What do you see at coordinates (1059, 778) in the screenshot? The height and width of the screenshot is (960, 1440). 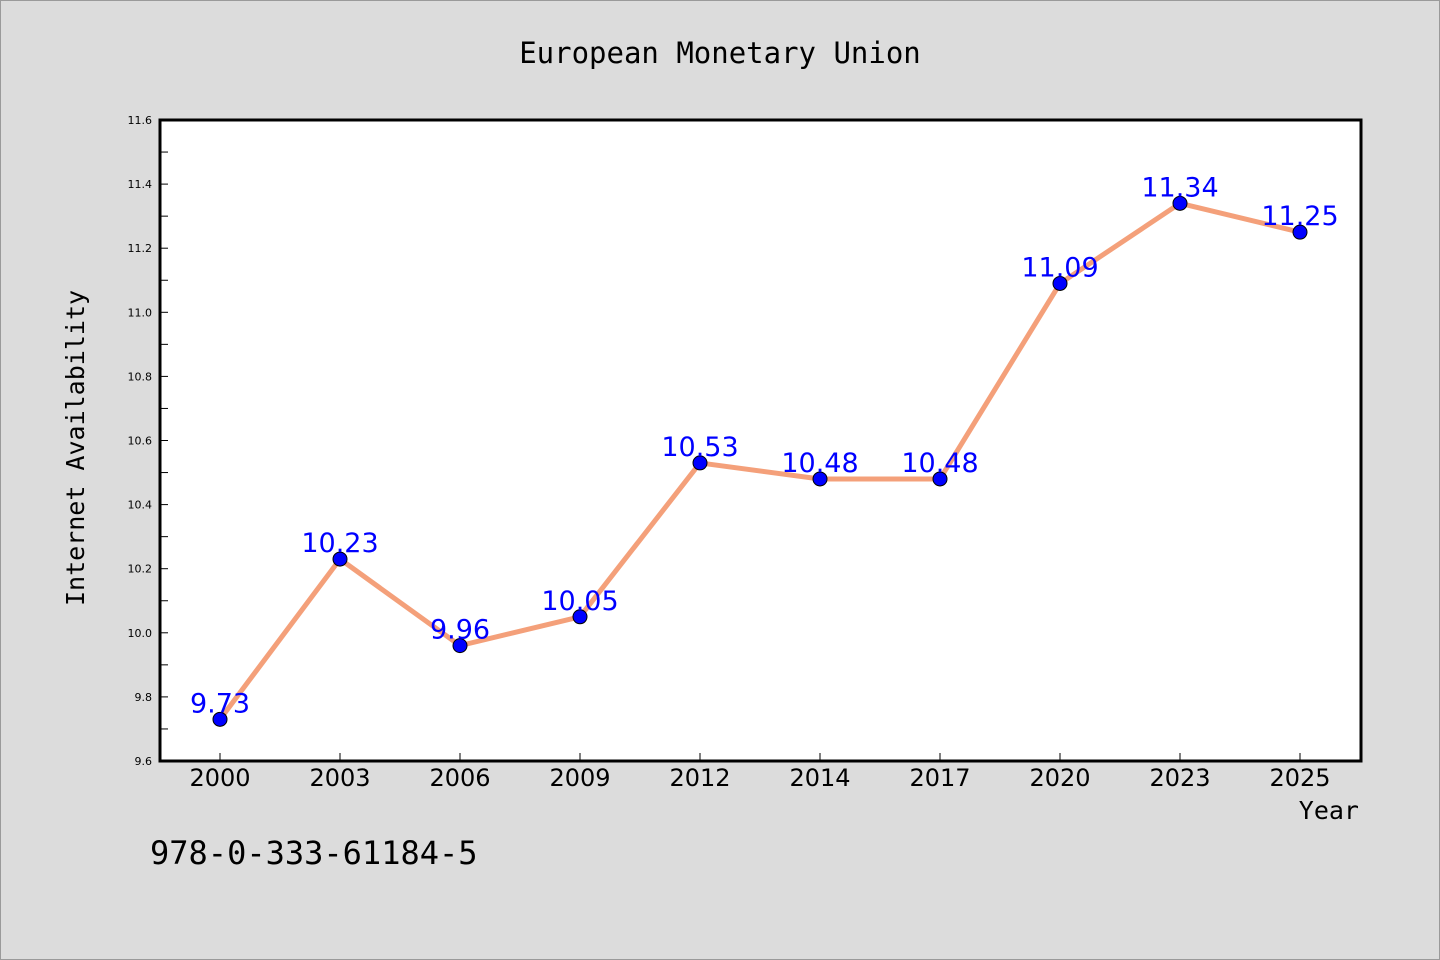 I see `x-tick-label: 2020` at bounding box center [1059, 778].